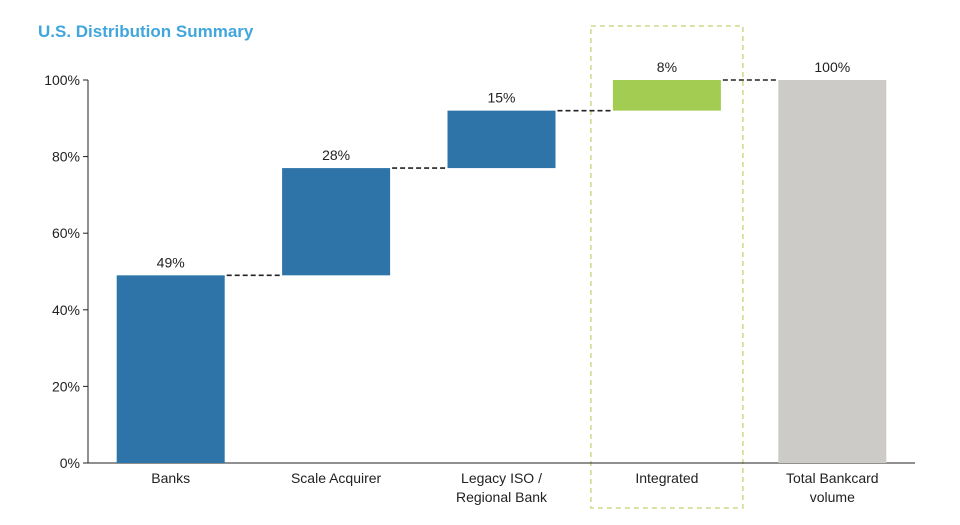  I want to click on category-label: Banks, so click(170, 478).